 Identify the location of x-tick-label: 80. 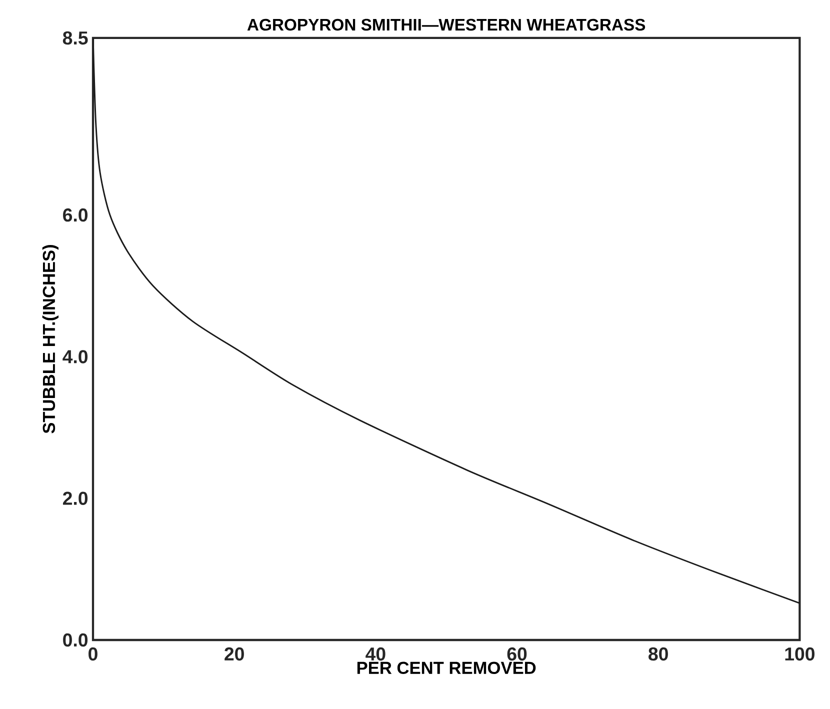
(658, 654).